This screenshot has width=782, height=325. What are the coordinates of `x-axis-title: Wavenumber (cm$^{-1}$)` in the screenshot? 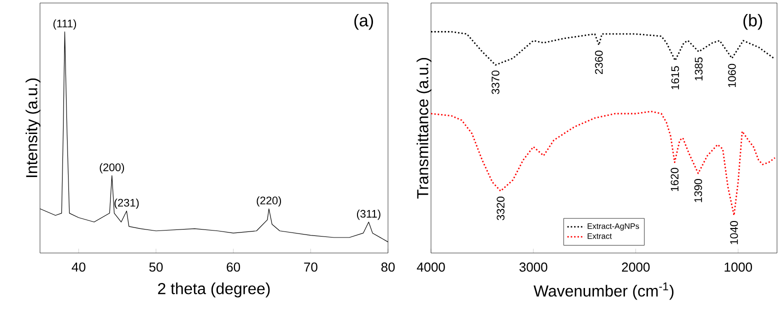 It's located at (604, 291).